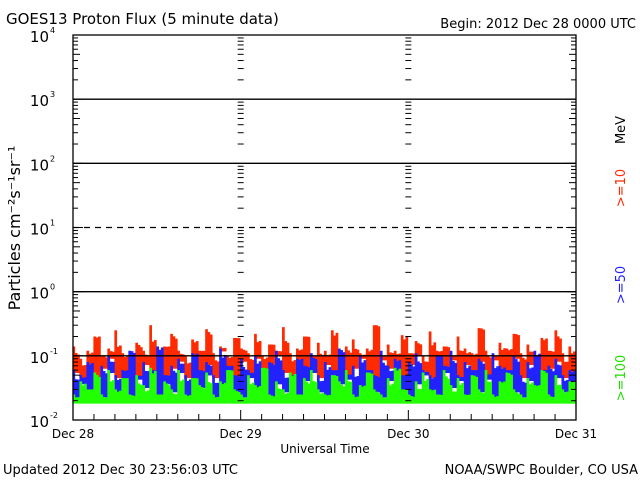  I want to click on legend-ge10: >=10, so click(621, 188).